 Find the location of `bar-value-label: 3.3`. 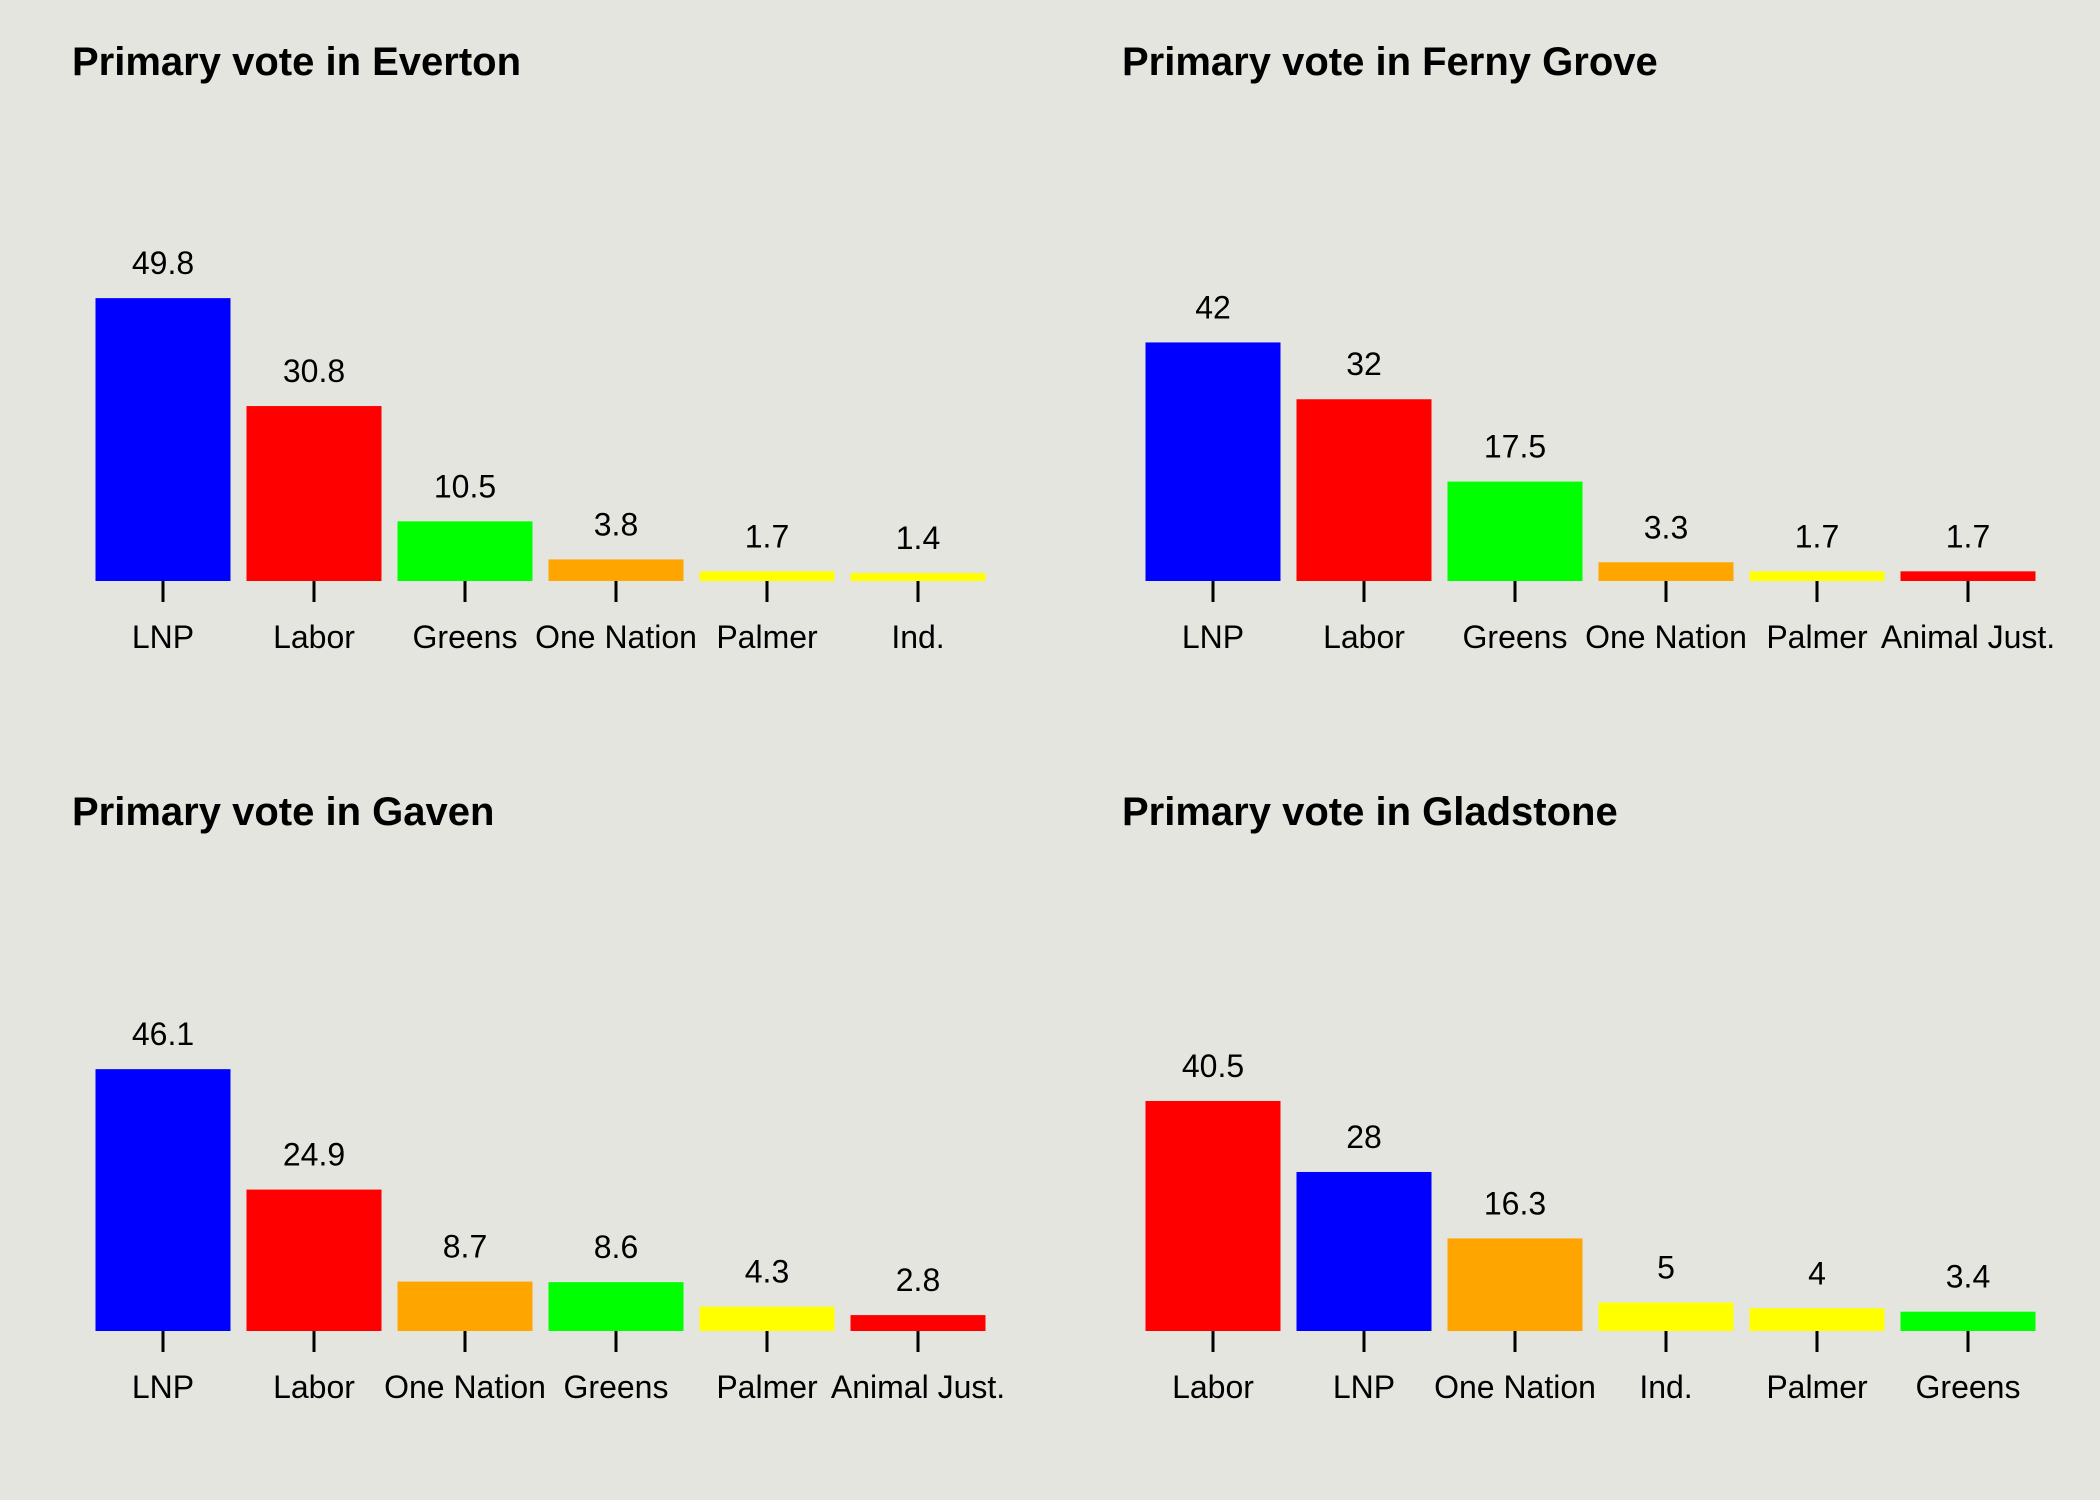

bar-value-label: 3.3 is located at coordinates (1666, 527).